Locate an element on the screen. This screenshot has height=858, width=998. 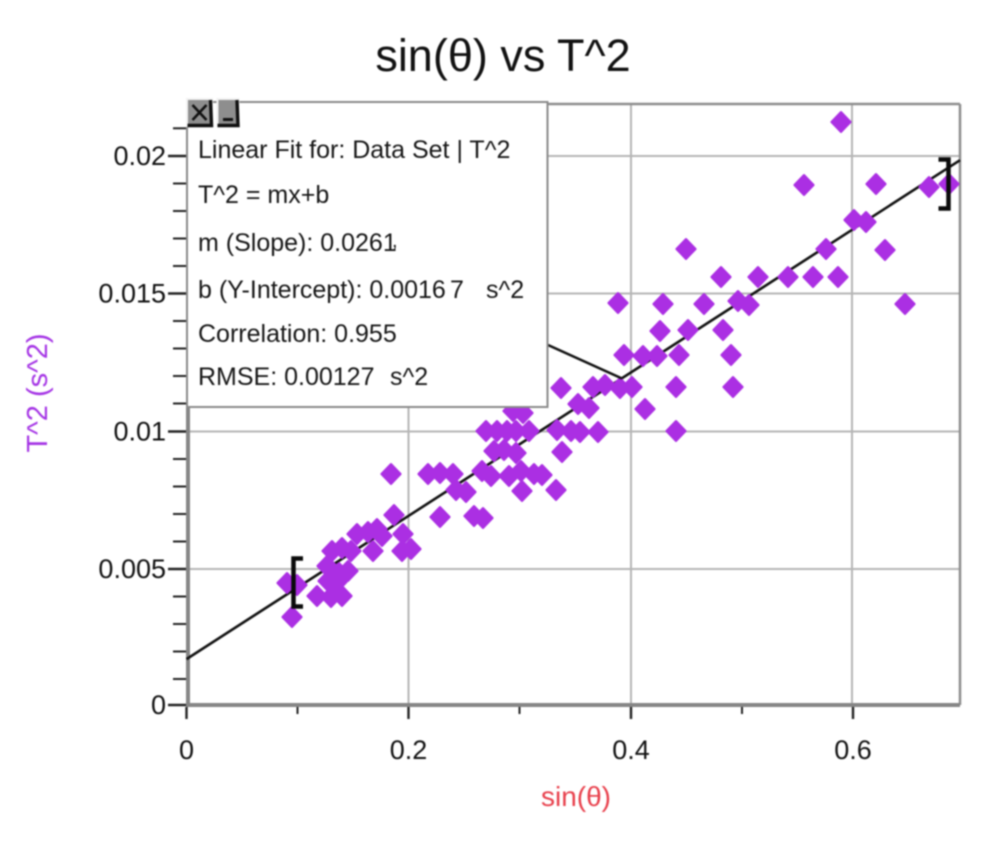
svg-text: 0.2 is located at coordinates (409, 750).